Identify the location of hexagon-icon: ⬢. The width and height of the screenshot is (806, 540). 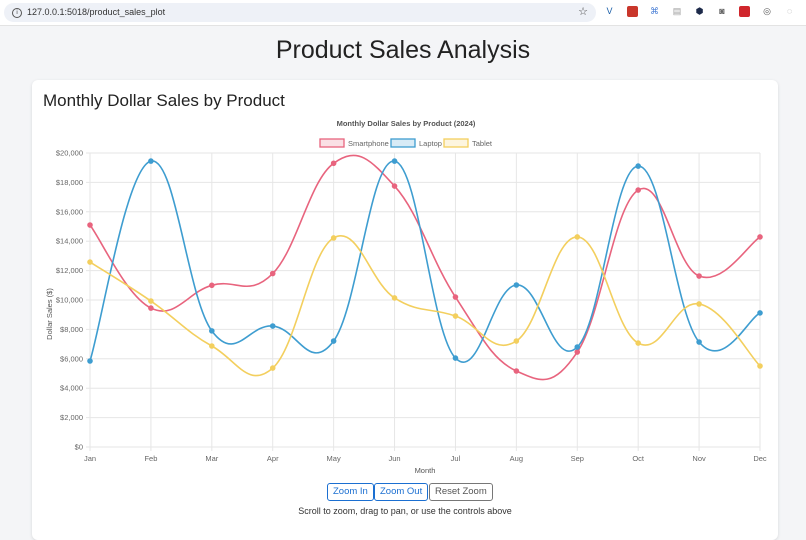
(699, 11).